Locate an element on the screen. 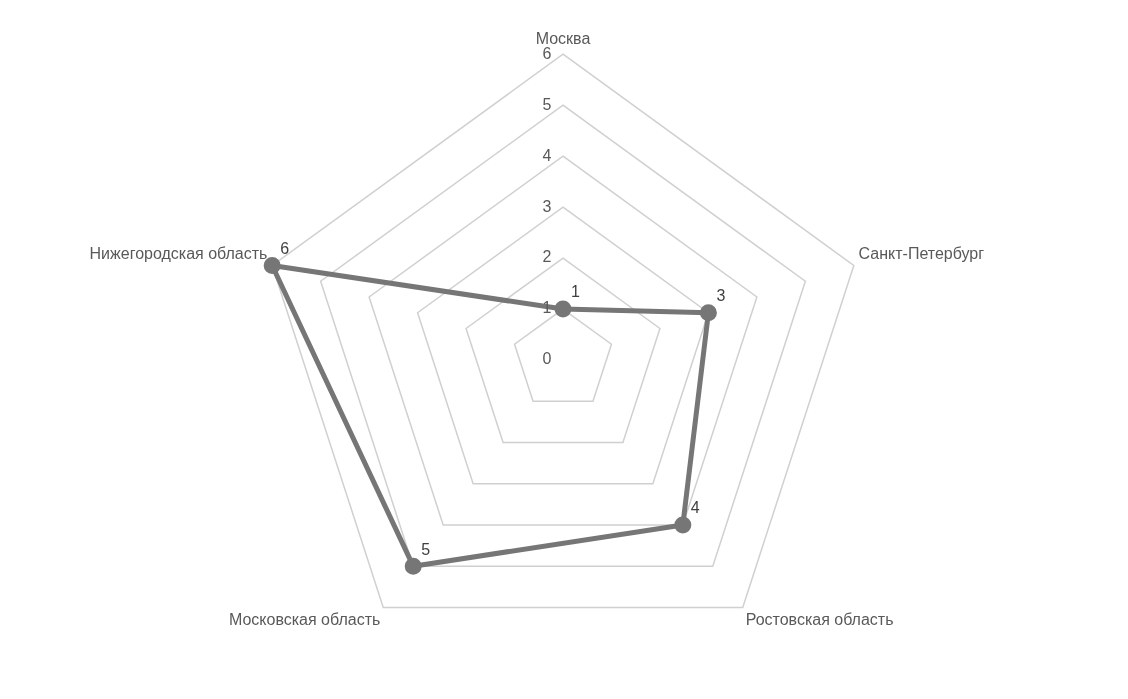  data-label: 1 is located at coordinates (575, 292).